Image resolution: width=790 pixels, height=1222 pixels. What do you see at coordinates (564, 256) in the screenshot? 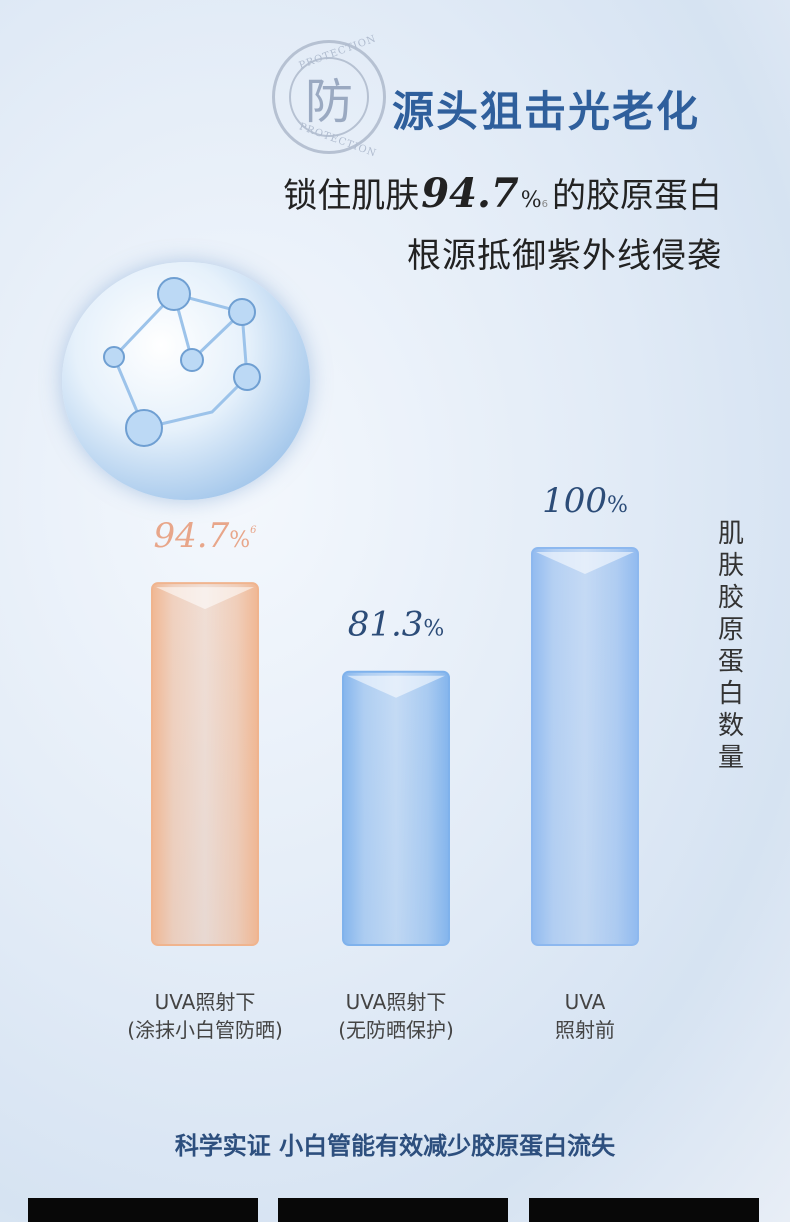
I see `subtitle-line2: 根源抵御紫外线侵袭` at bounding box center [564, 256].